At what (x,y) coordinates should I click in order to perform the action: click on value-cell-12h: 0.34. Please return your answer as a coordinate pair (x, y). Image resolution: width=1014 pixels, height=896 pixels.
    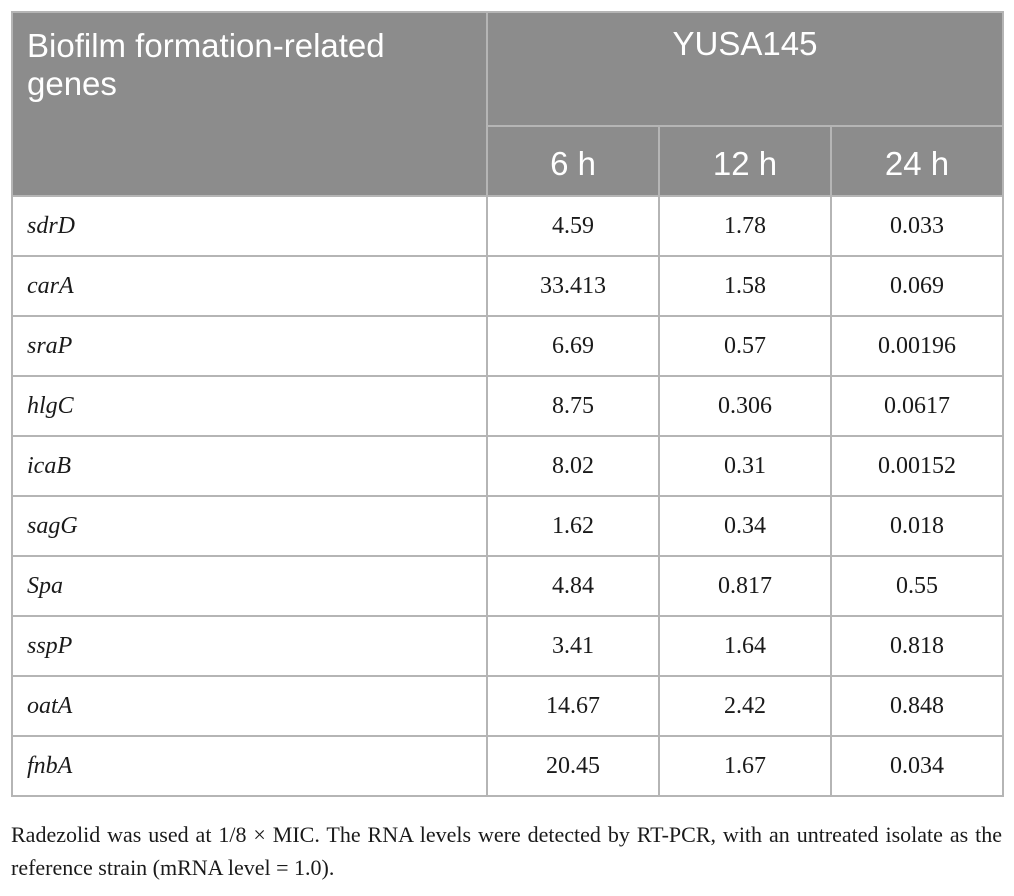
    Looking at the image, I should click on (745, 526).